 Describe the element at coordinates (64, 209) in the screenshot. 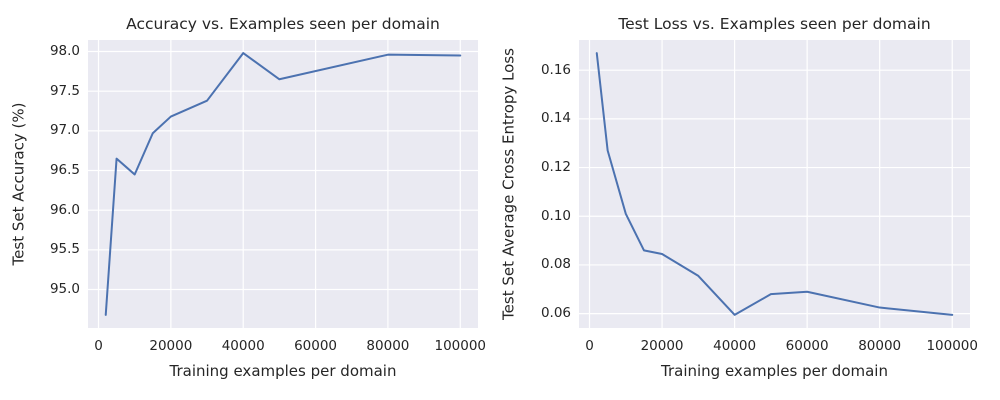

I see `y-tick-label: 96.0` at that location.